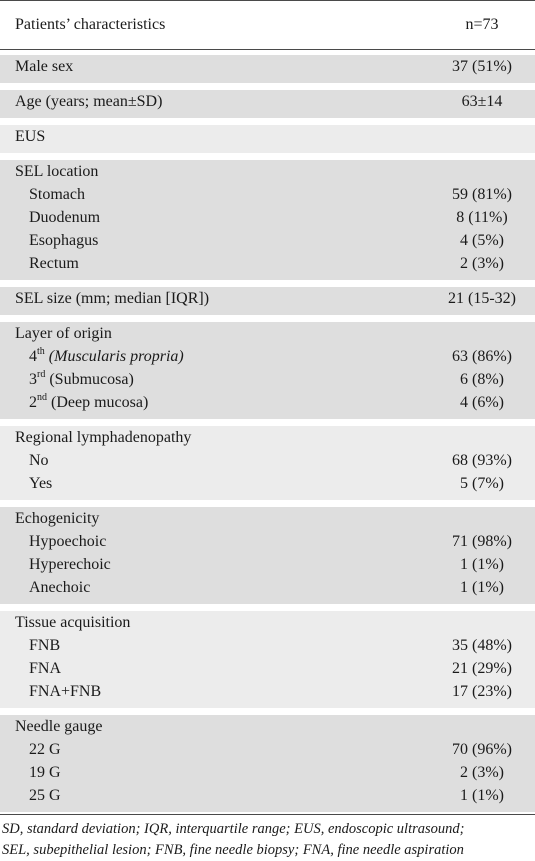 This screenshot has width=535, height=861. What do you see at coordinates (482, 460) in the screenshot?
I see `item-value: 68 (93%)` at bounding box center [482, 460].